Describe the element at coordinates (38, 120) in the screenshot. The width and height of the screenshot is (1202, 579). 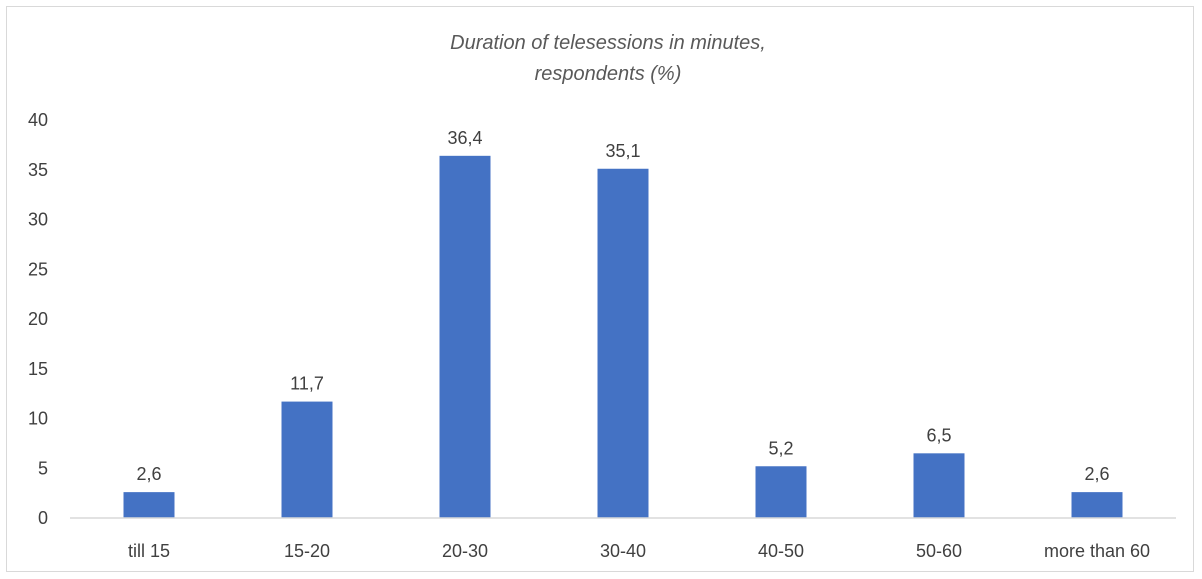
I see `y-tick-label: 40` at that location.